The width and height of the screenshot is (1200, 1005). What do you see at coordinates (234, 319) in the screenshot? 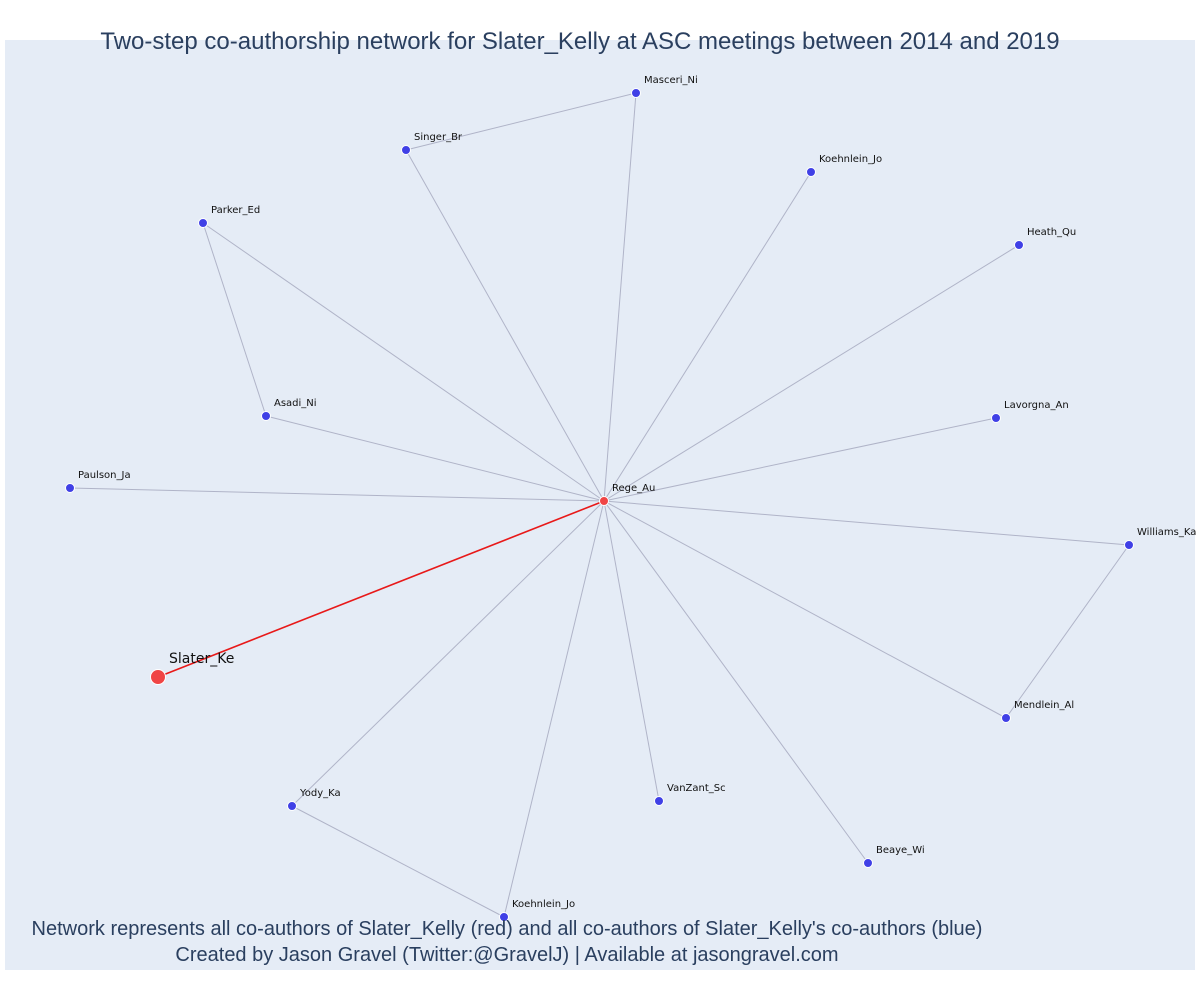
I see `edge-parker-asadi` at bounding box center [234, 319].